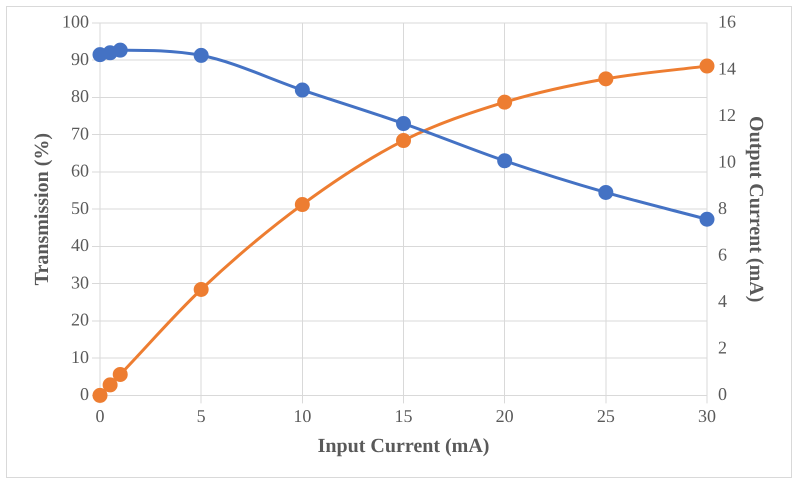 This screenshot has height=484, width=798. What do you see at coordinates (722, 301) in the screenshot?
I see `y2-tick-label: 4` at bounding box center [722, 301].